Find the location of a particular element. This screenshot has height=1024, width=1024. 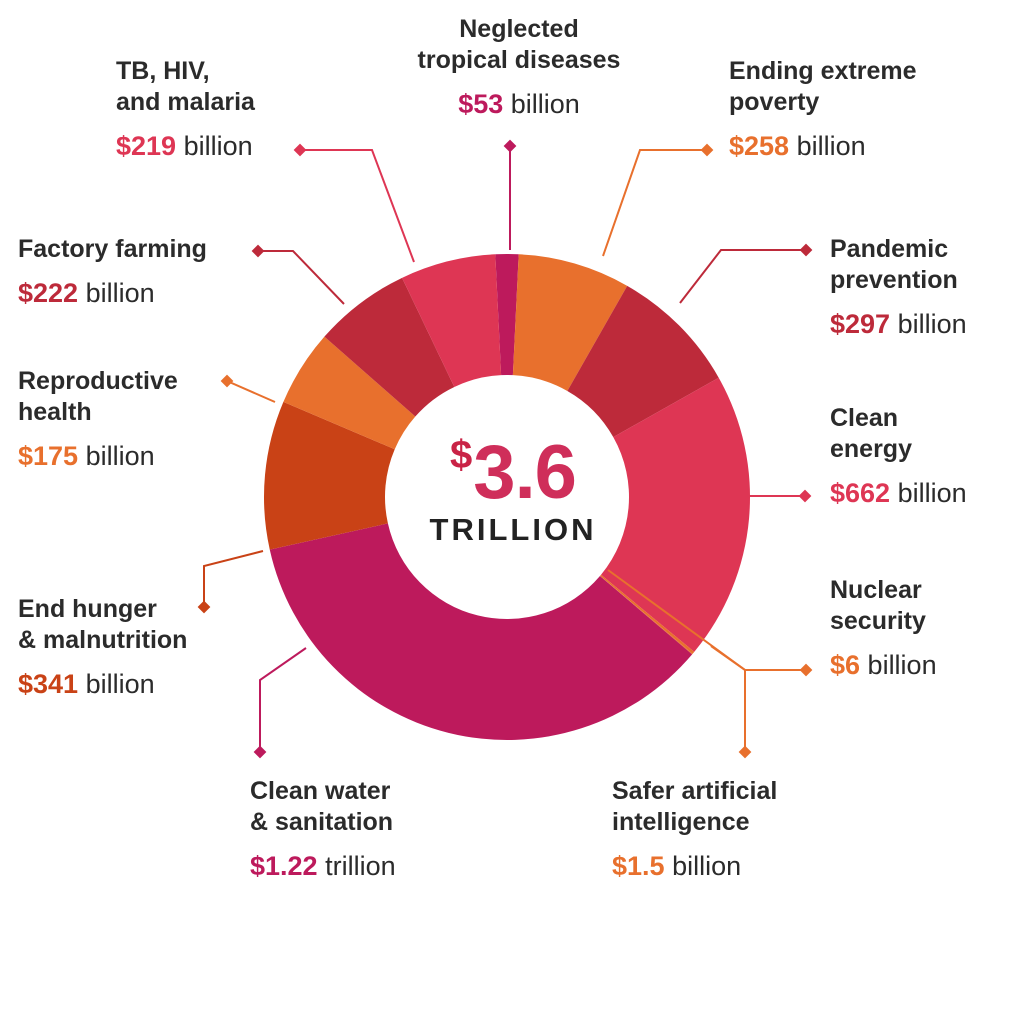

slice-amount-value-6: $1.5 is located at coordinates (638, 866).